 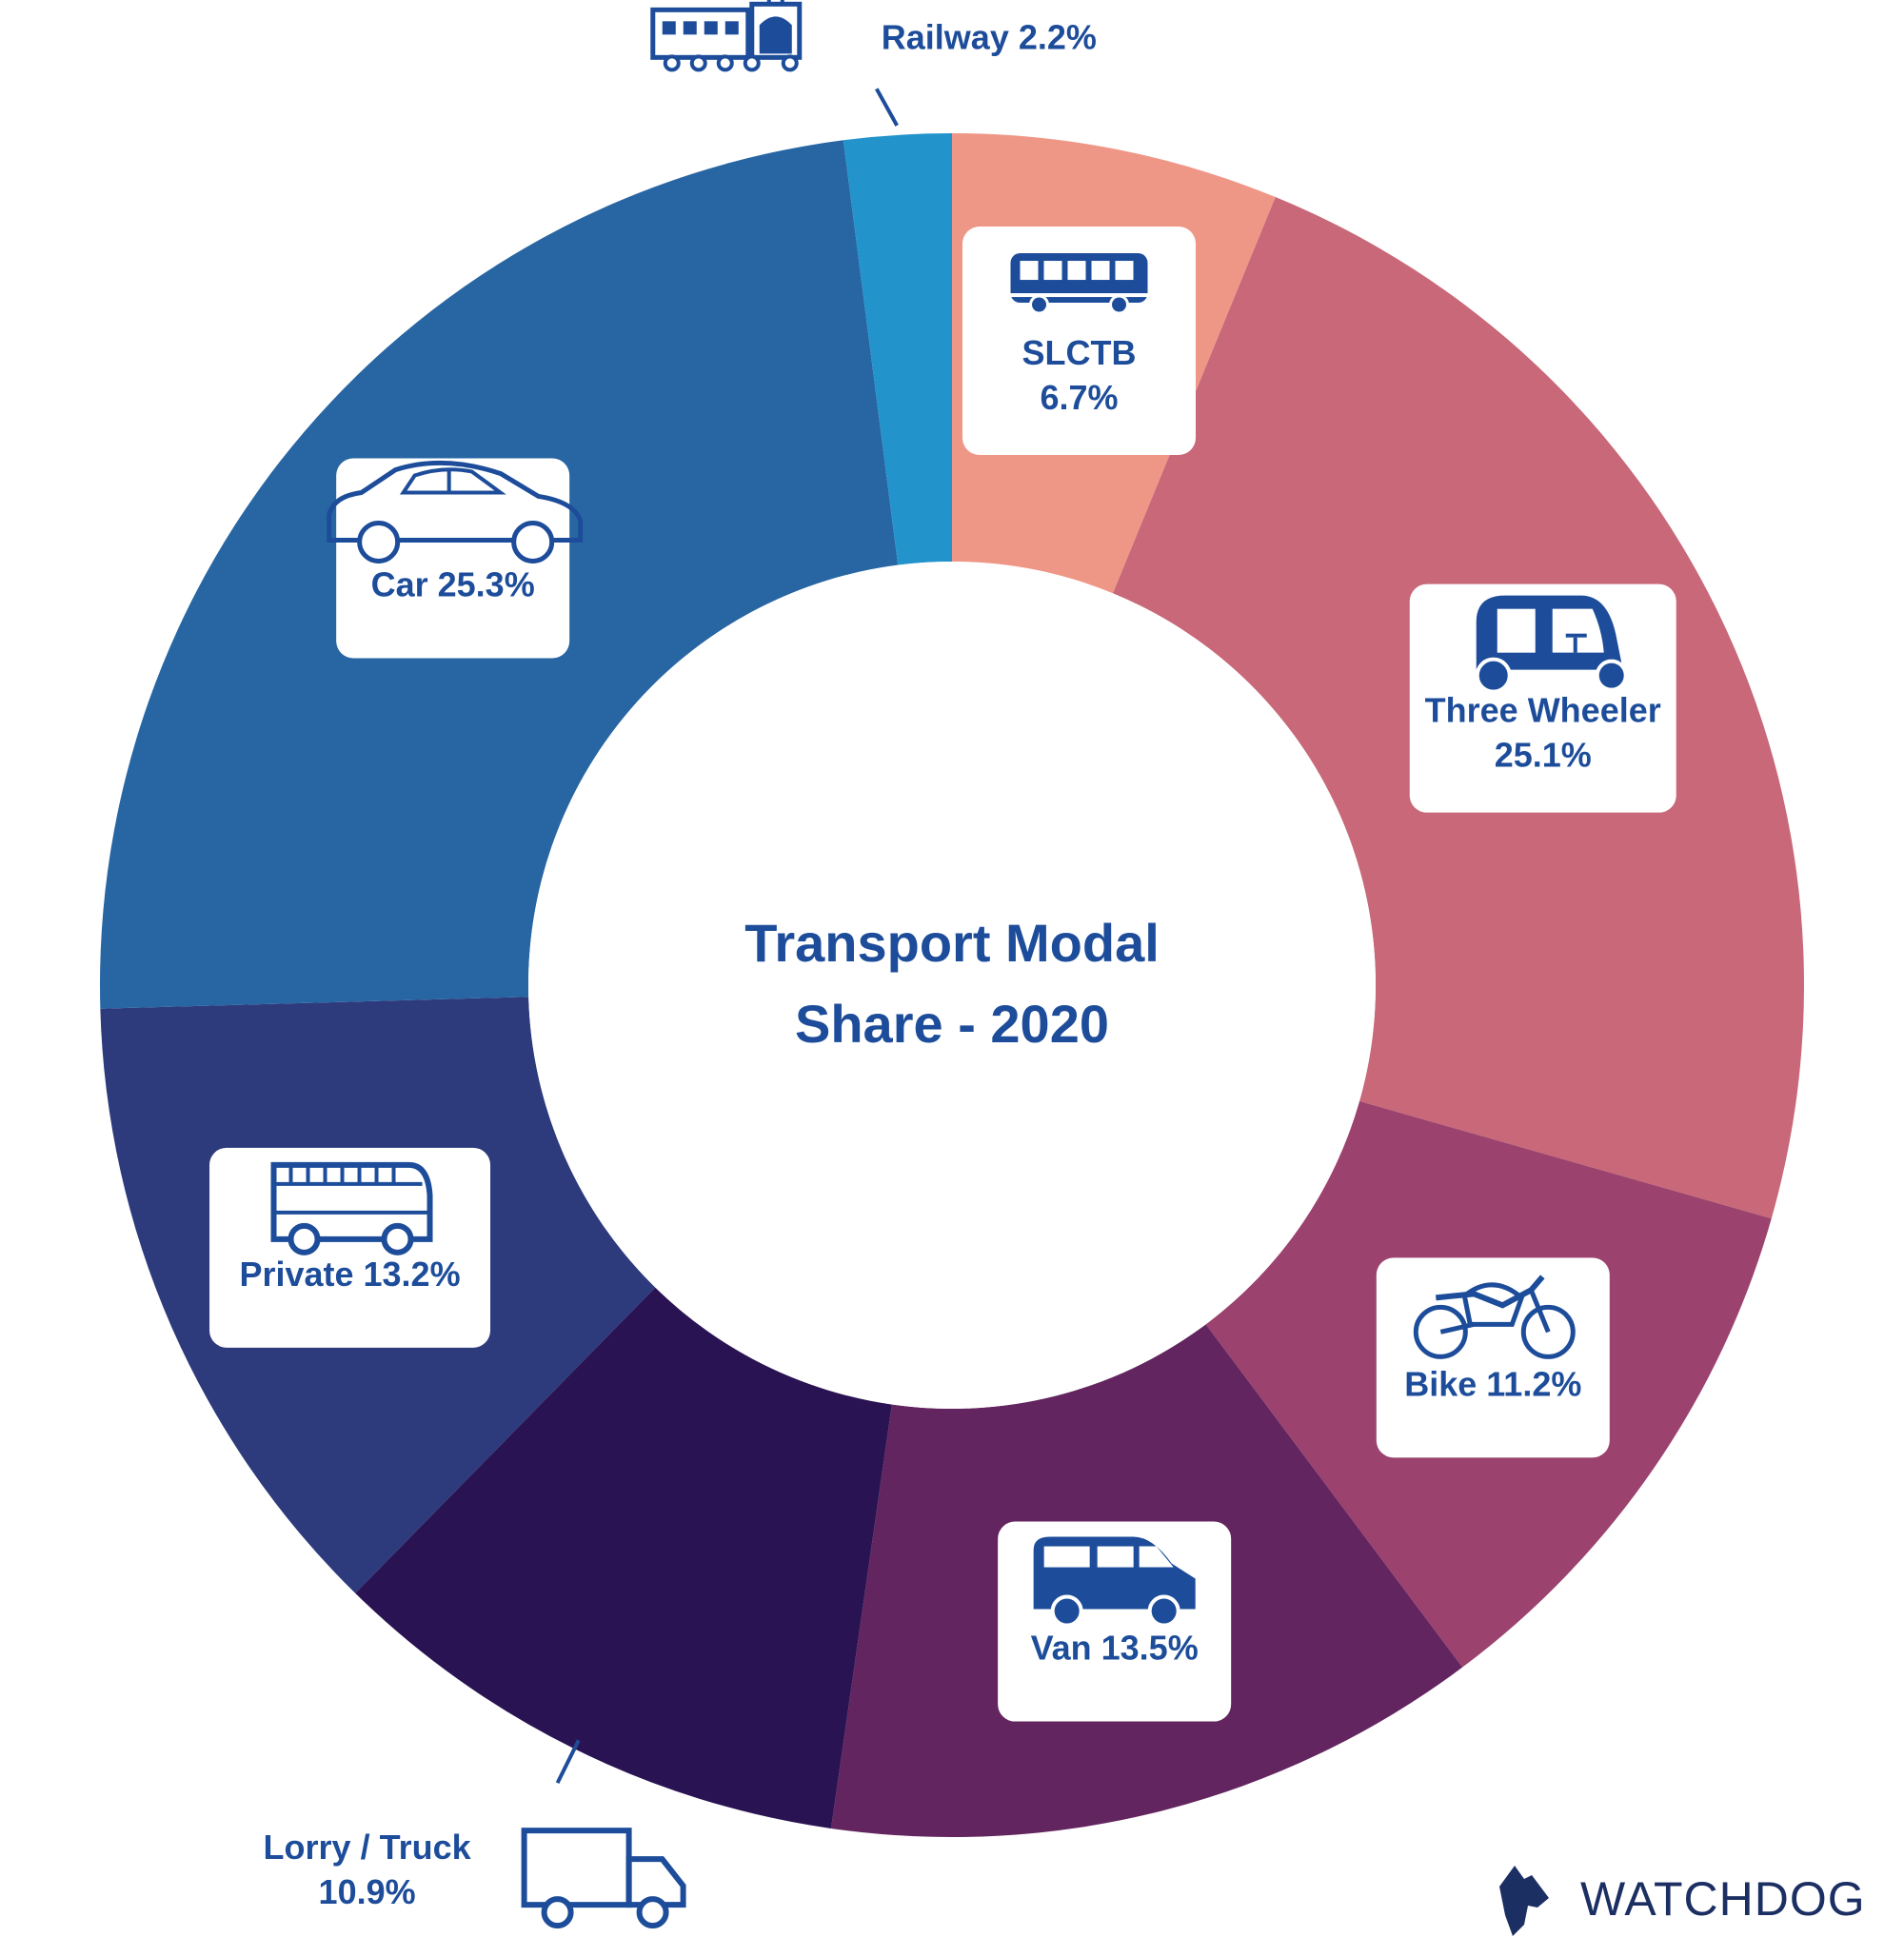 What do you see at coordinates (1524, 1901) in the screenshot?
I see `dog-head-icon` at bounding box center [1524, 1901].